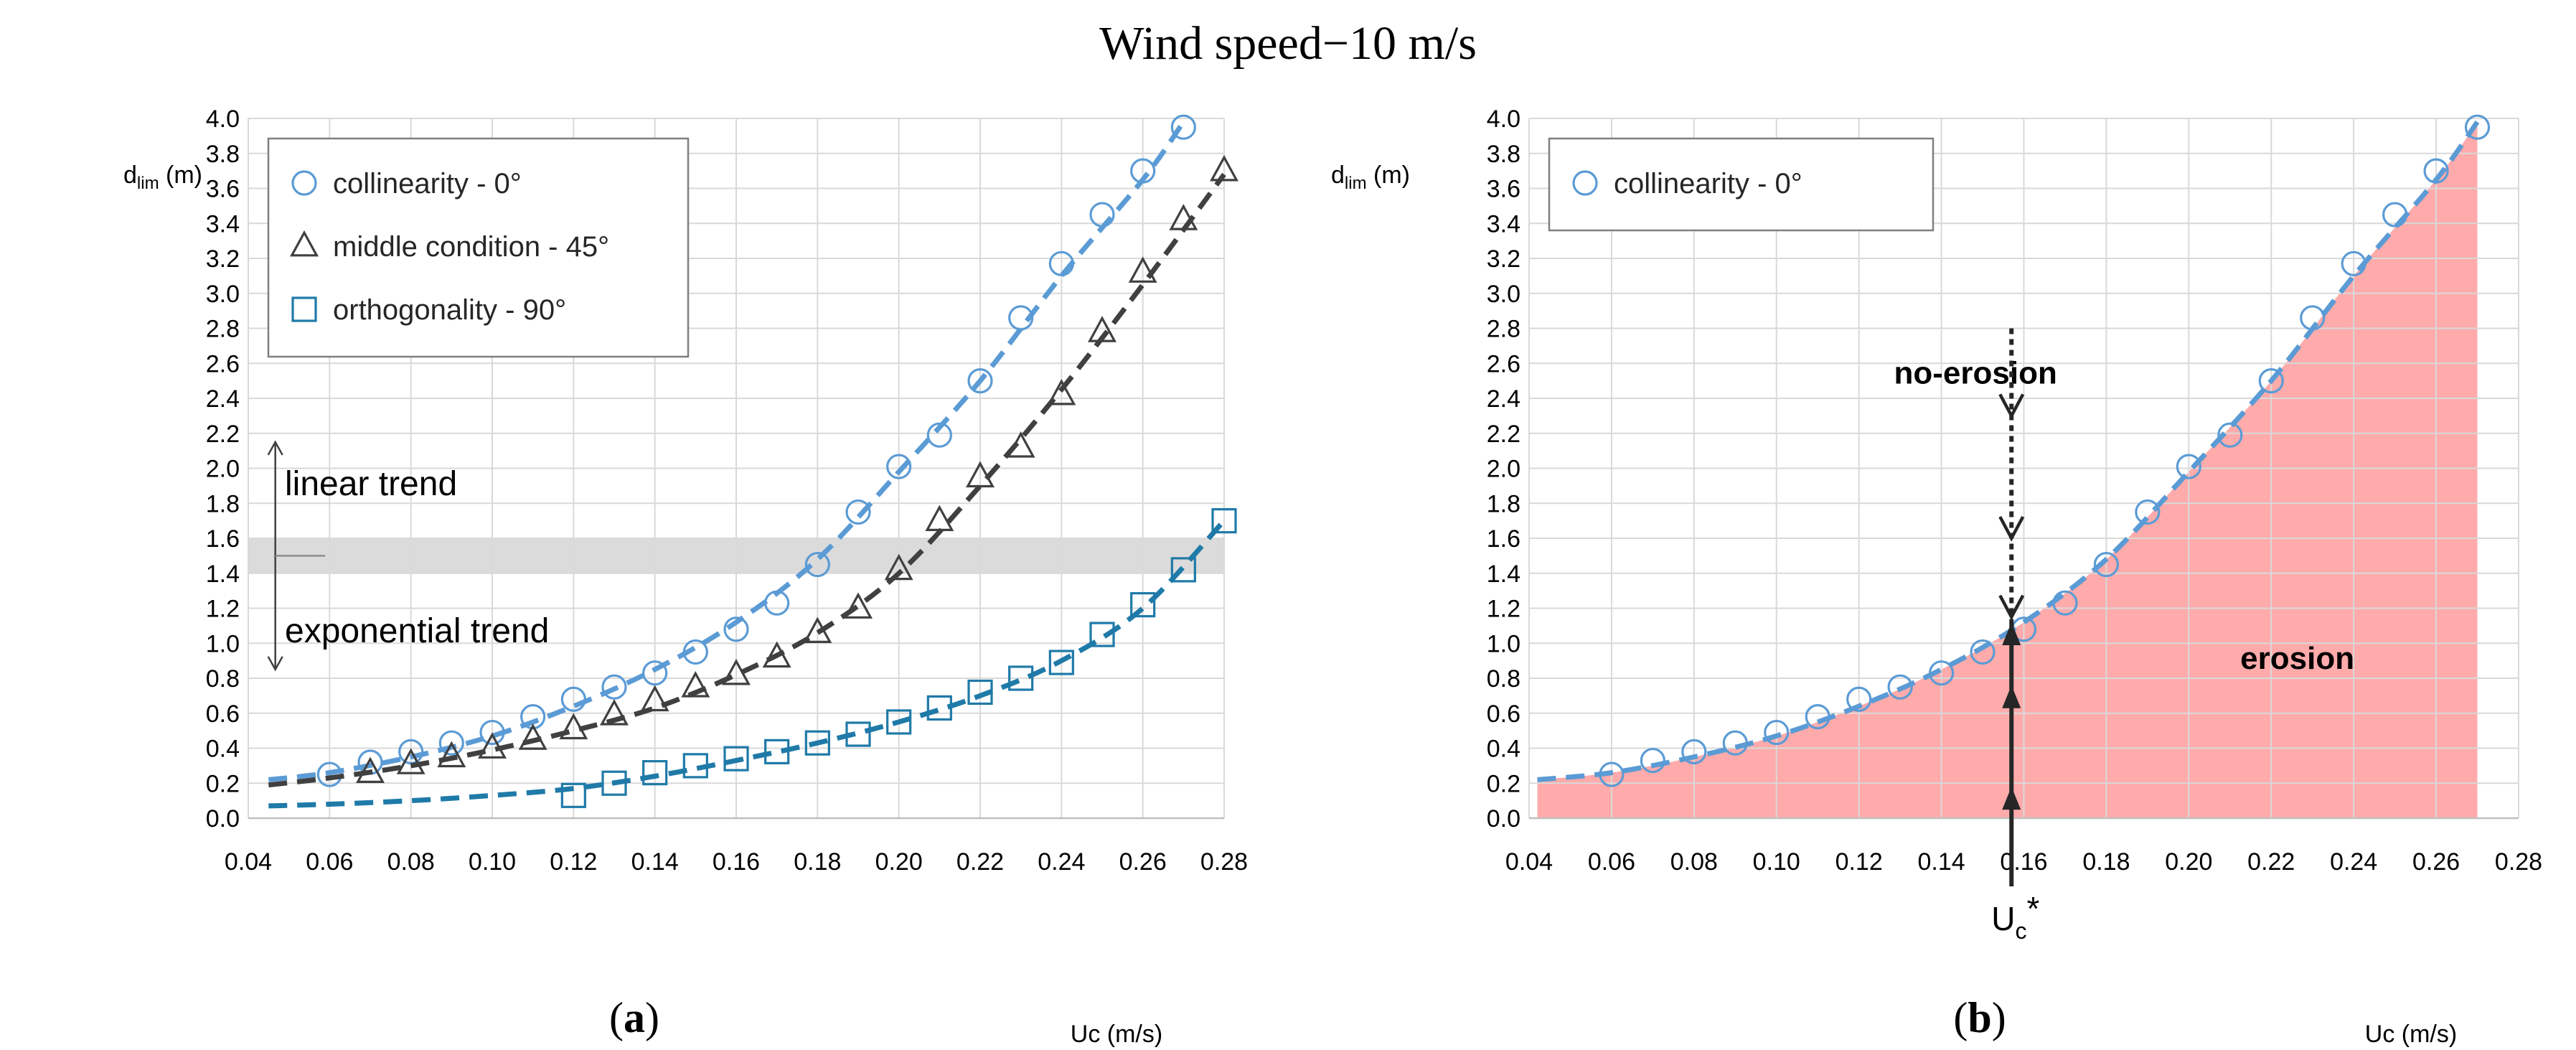  What do you see at coordinates (2436, 862) in the screenshot?
I see `panel-b-x-tick-label: 0.26` at bounding box center [2436, 862].